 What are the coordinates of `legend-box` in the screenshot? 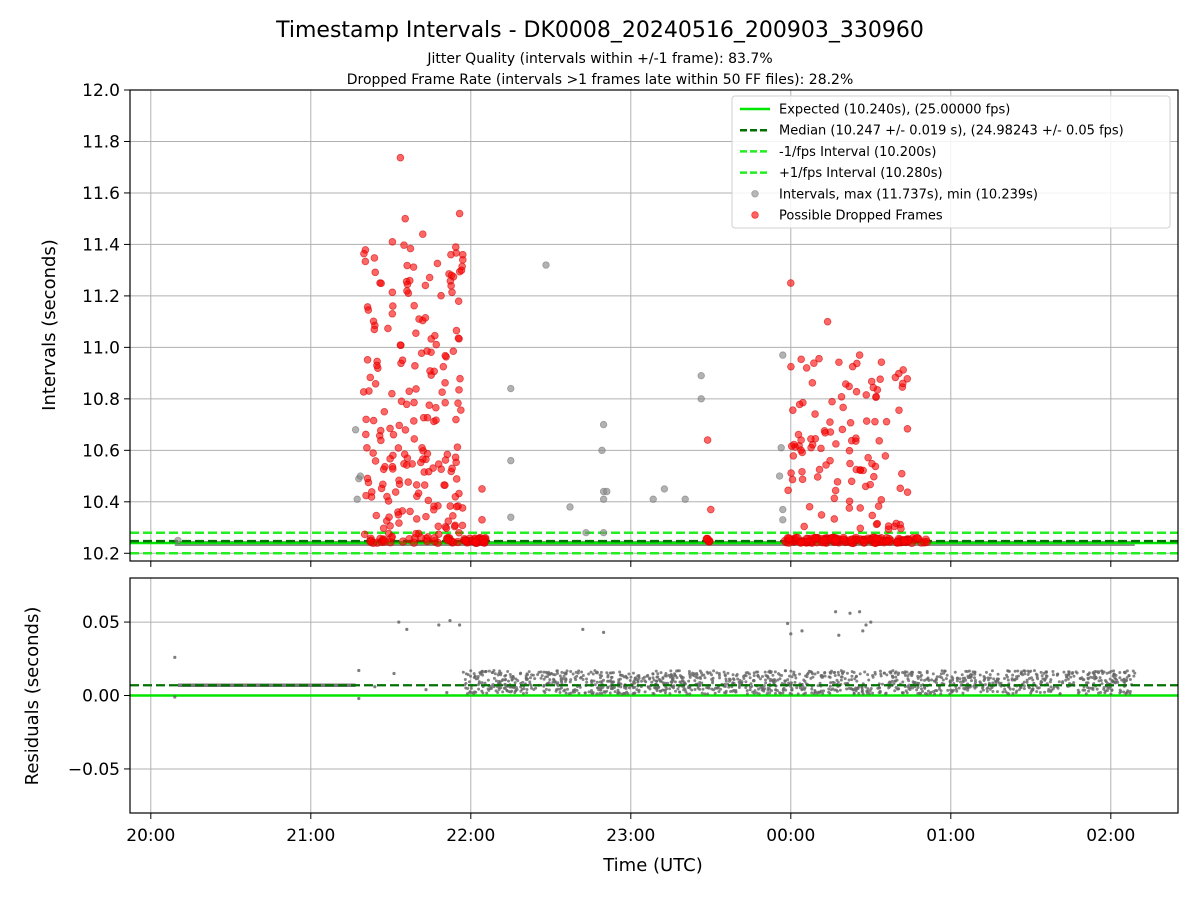 It's located at (951, 162).